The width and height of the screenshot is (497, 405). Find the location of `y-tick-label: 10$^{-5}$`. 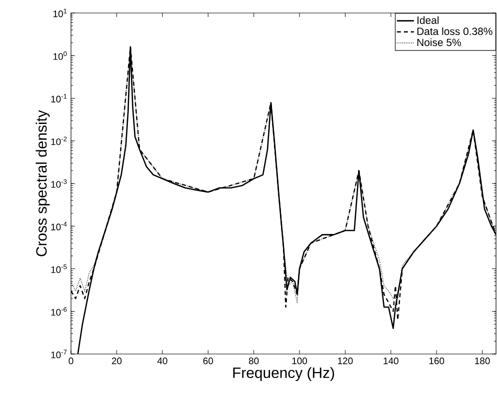

y-tick-label: 10$^{-5}$ is located at coordinates (59, 268).